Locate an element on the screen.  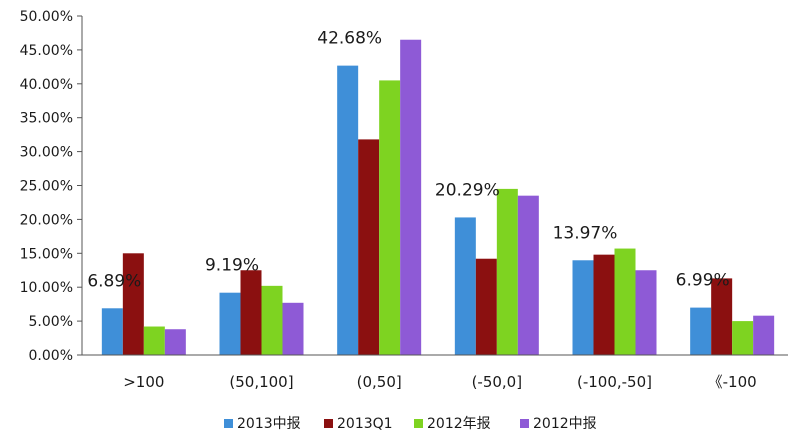
data-label: 9.19% is located at coordinates (232, 266).